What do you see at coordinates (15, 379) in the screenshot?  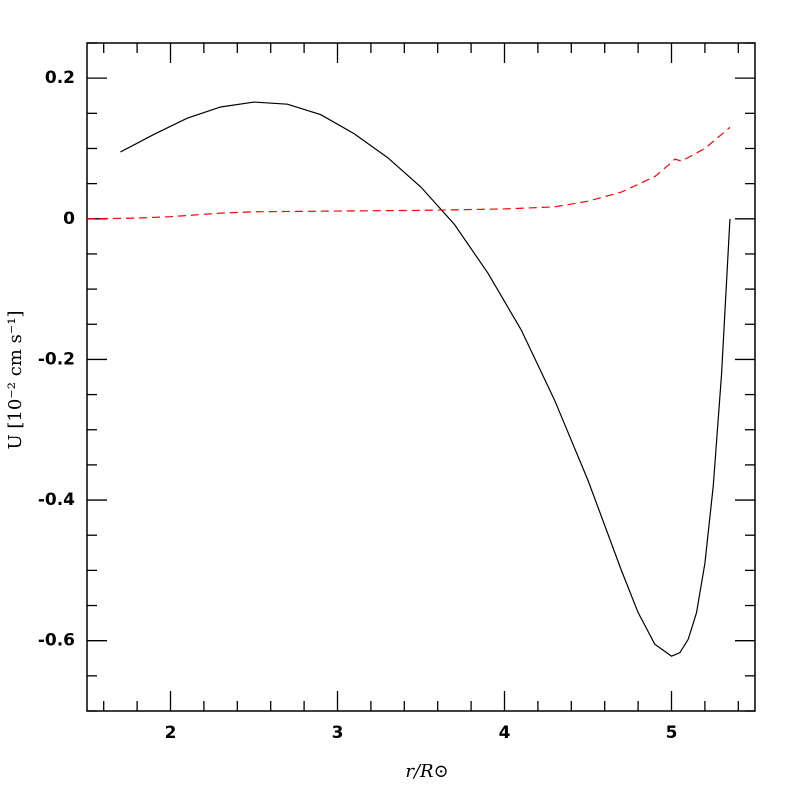 I see `y-axis-label: U [10⁻² cm s⁻¹]` at bounding box center [15, 379].